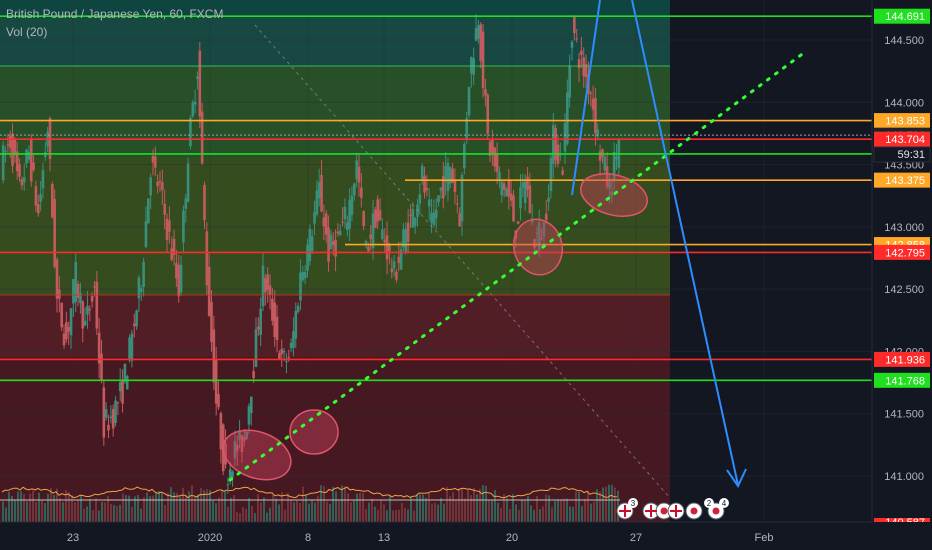  Describe the element at coordinates (905, 122) in the screenshot. I see `price-level-tag: 143.853` at that location.